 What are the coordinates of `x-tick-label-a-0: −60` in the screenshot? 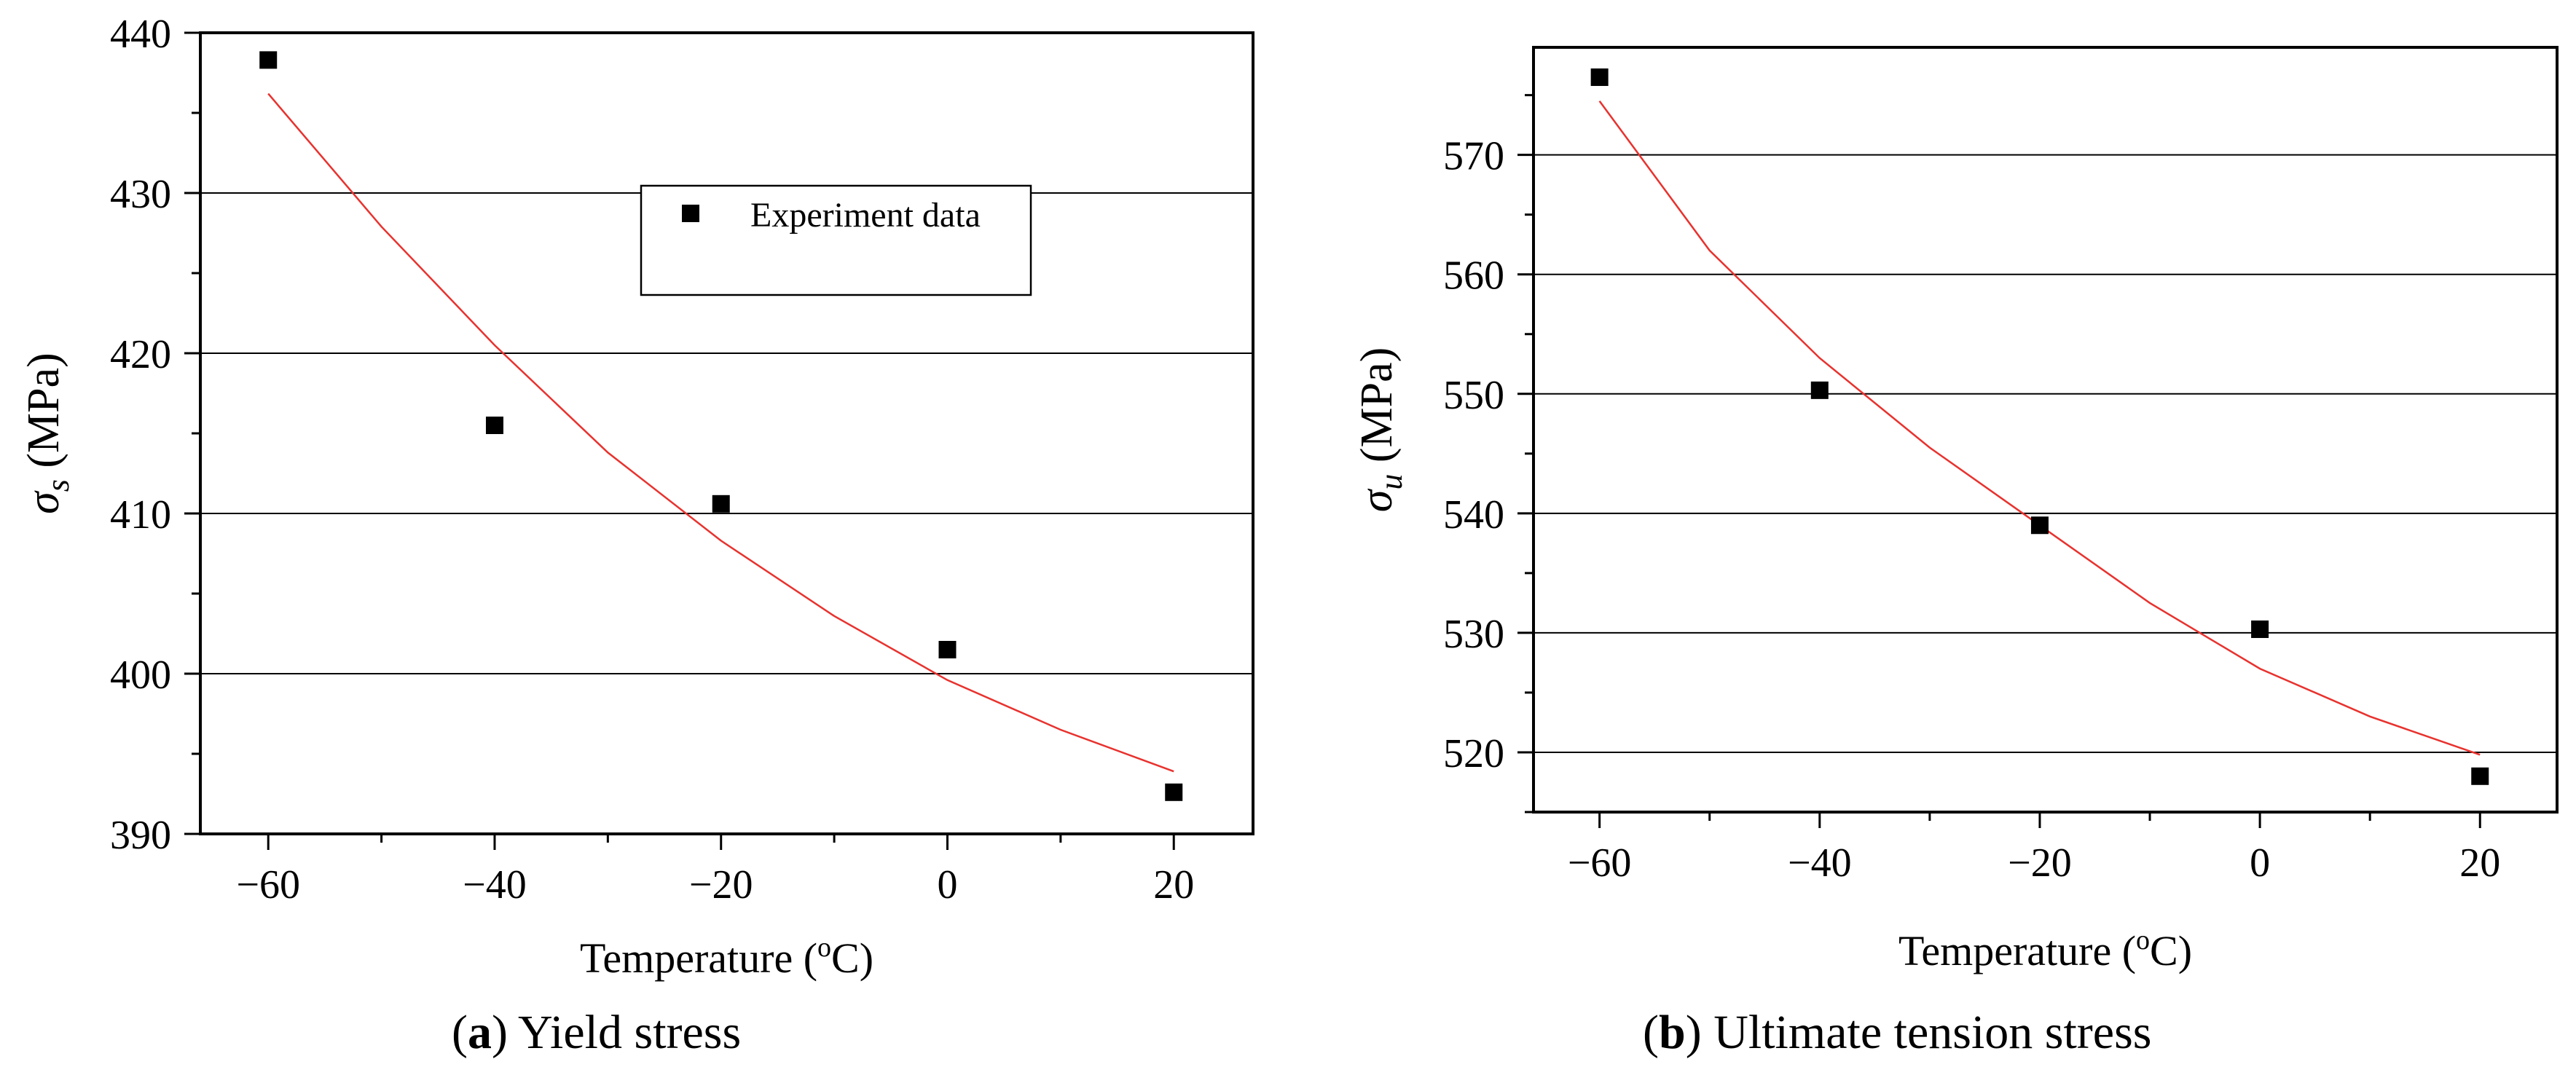 It's located at (268, 884).